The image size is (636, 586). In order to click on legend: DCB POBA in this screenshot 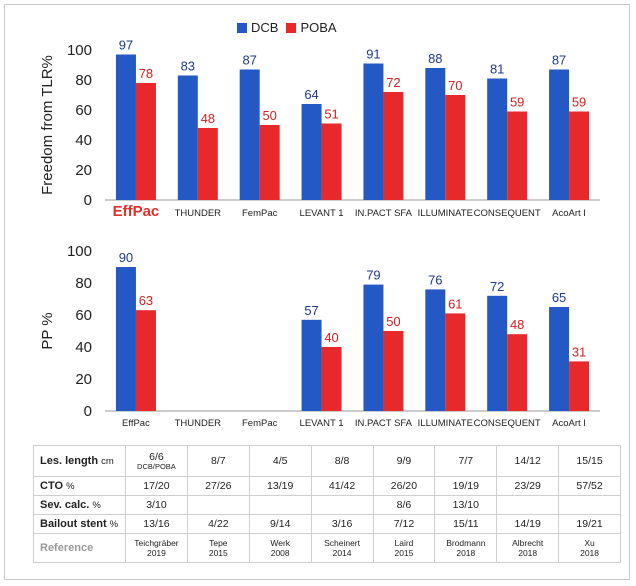, I will do `click(287, 27)`.